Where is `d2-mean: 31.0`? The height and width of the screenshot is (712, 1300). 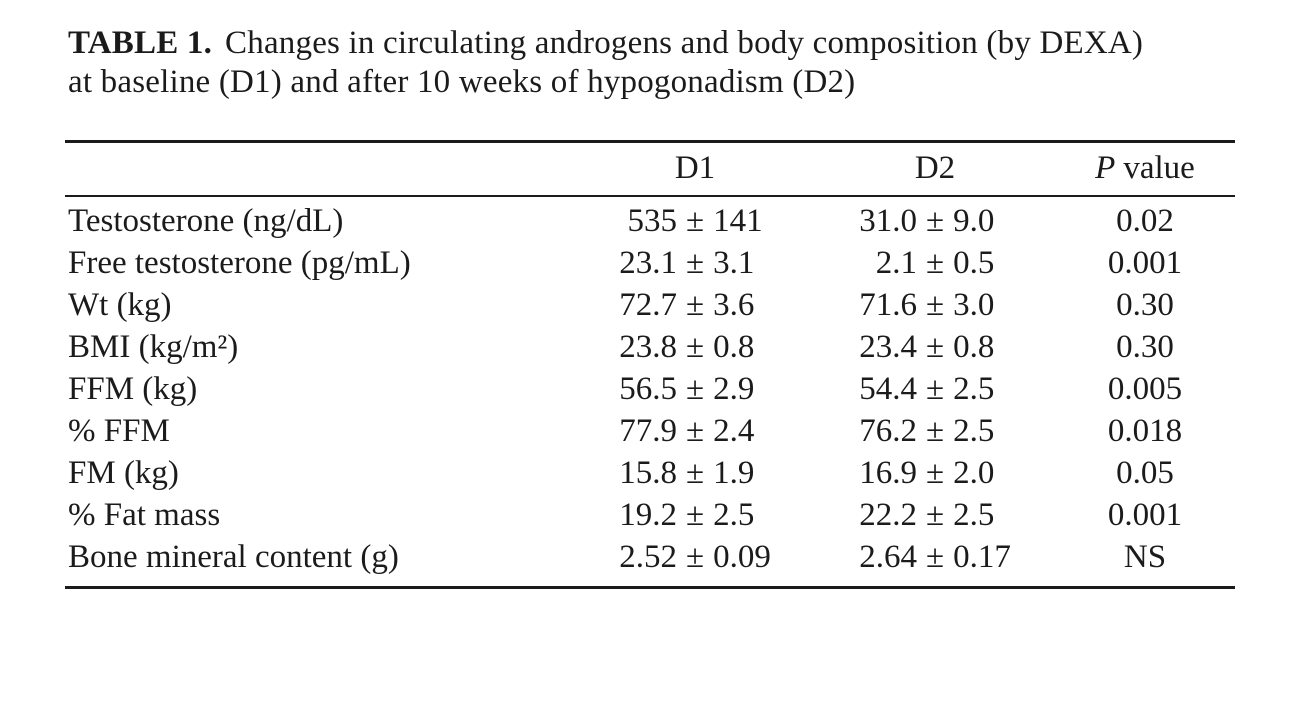 d2-mean: 31.0 is located at coordinates (888, 221).